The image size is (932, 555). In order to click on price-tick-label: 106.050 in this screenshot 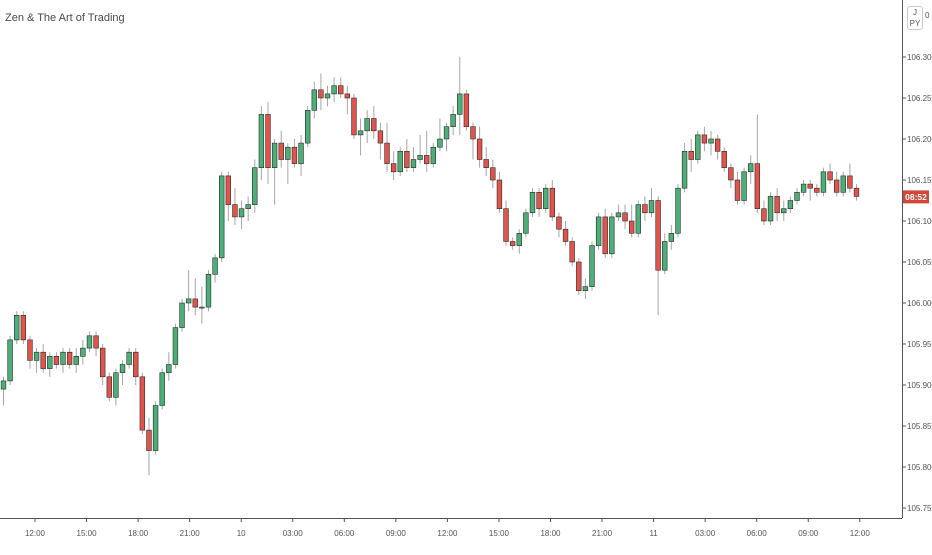, I will do `click(919, 262)`.